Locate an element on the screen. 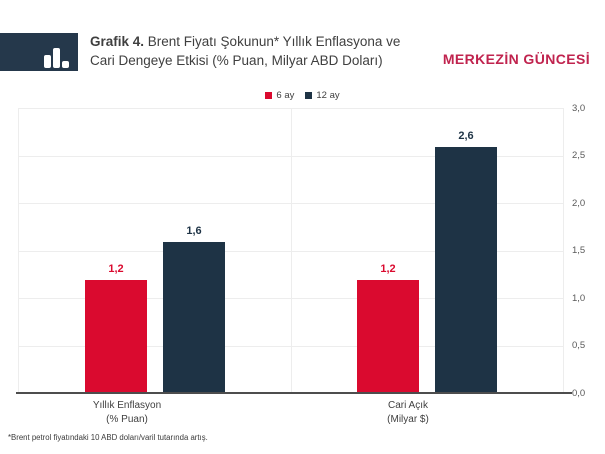 This screenshot has width=605, height=454. bar-6ay-cat1 is located at coordinates (388, 337).